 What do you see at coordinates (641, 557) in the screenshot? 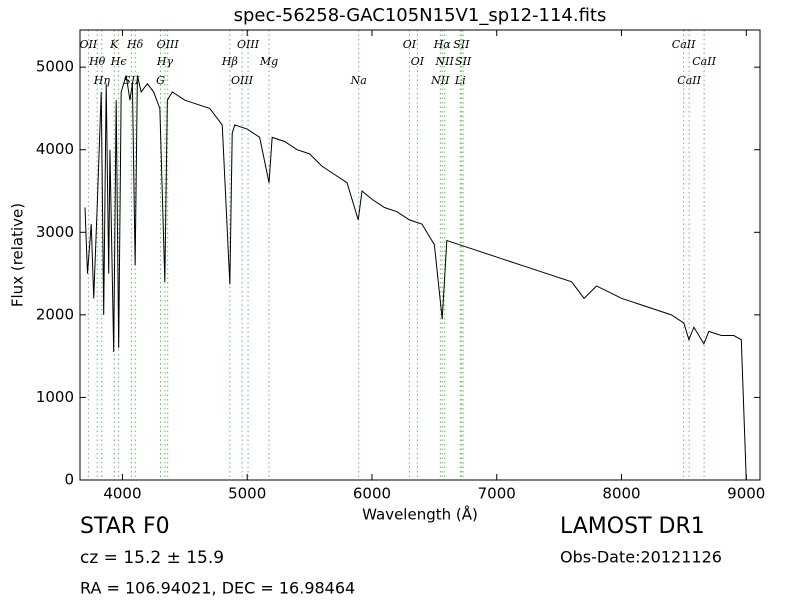
I see `obs-date: Obs-Date:20121126` at bounding box center [641, 557].